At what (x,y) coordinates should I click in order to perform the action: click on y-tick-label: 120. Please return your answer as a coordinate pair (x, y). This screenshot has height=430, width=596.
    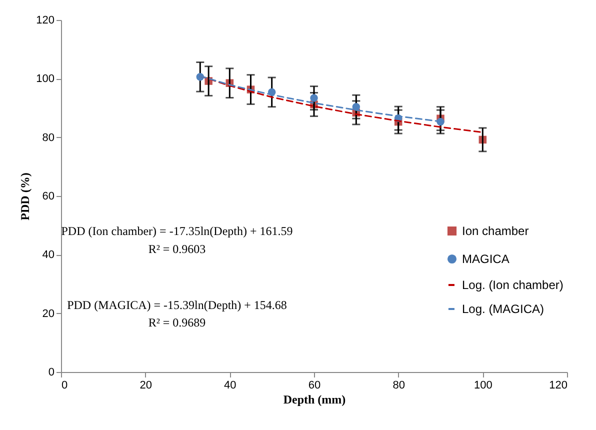
    Looking at the image, I should click on (45, 20).